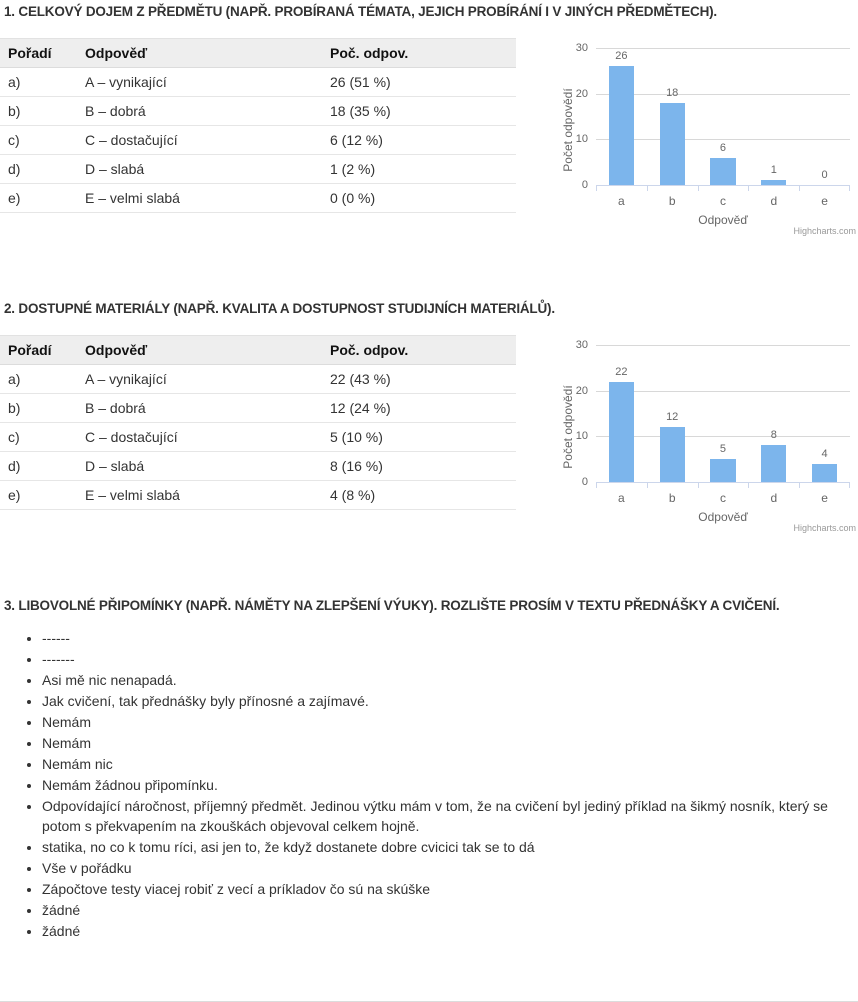 The image size is (858, 1002). I want to click on comment-item: Asi mě nic nenapadá., so click(442, 680).